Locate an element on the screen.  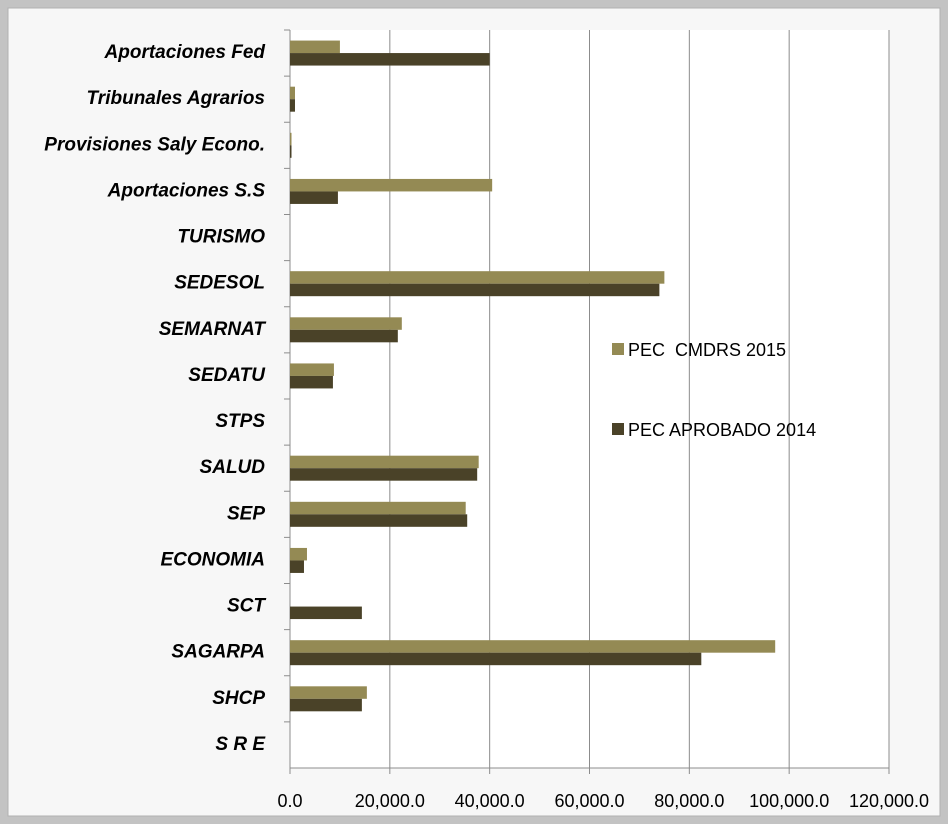
x-tick-label: 20,000.0 is located at coordinates (390, 801).